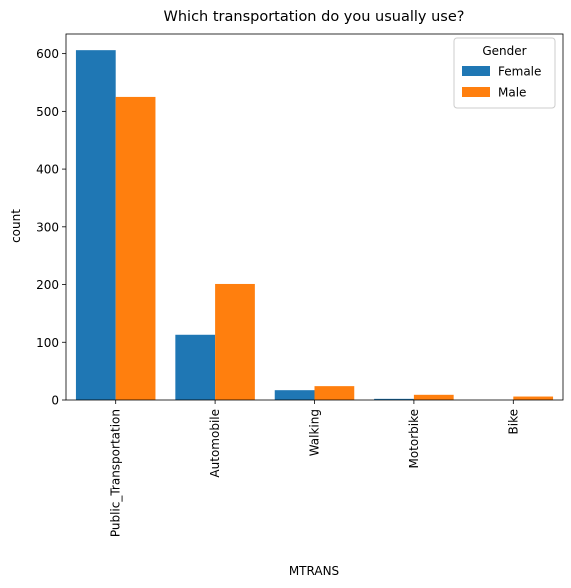 The width and height of the screenshot is (571, 588). I want to click on bar-female-public_transportation, so click(96, 225).